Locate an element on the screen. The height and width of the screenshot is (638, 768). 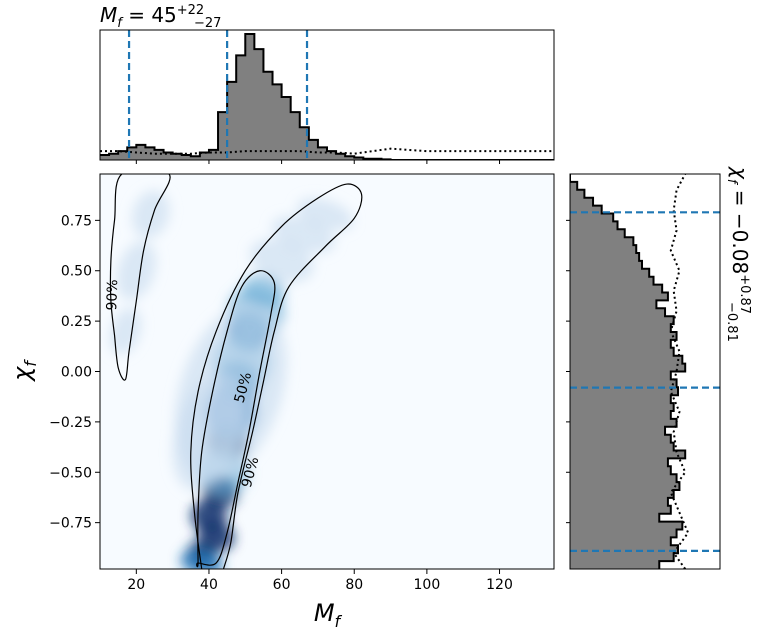
chif-marginal-ticks is located at coordinates (568, 371).